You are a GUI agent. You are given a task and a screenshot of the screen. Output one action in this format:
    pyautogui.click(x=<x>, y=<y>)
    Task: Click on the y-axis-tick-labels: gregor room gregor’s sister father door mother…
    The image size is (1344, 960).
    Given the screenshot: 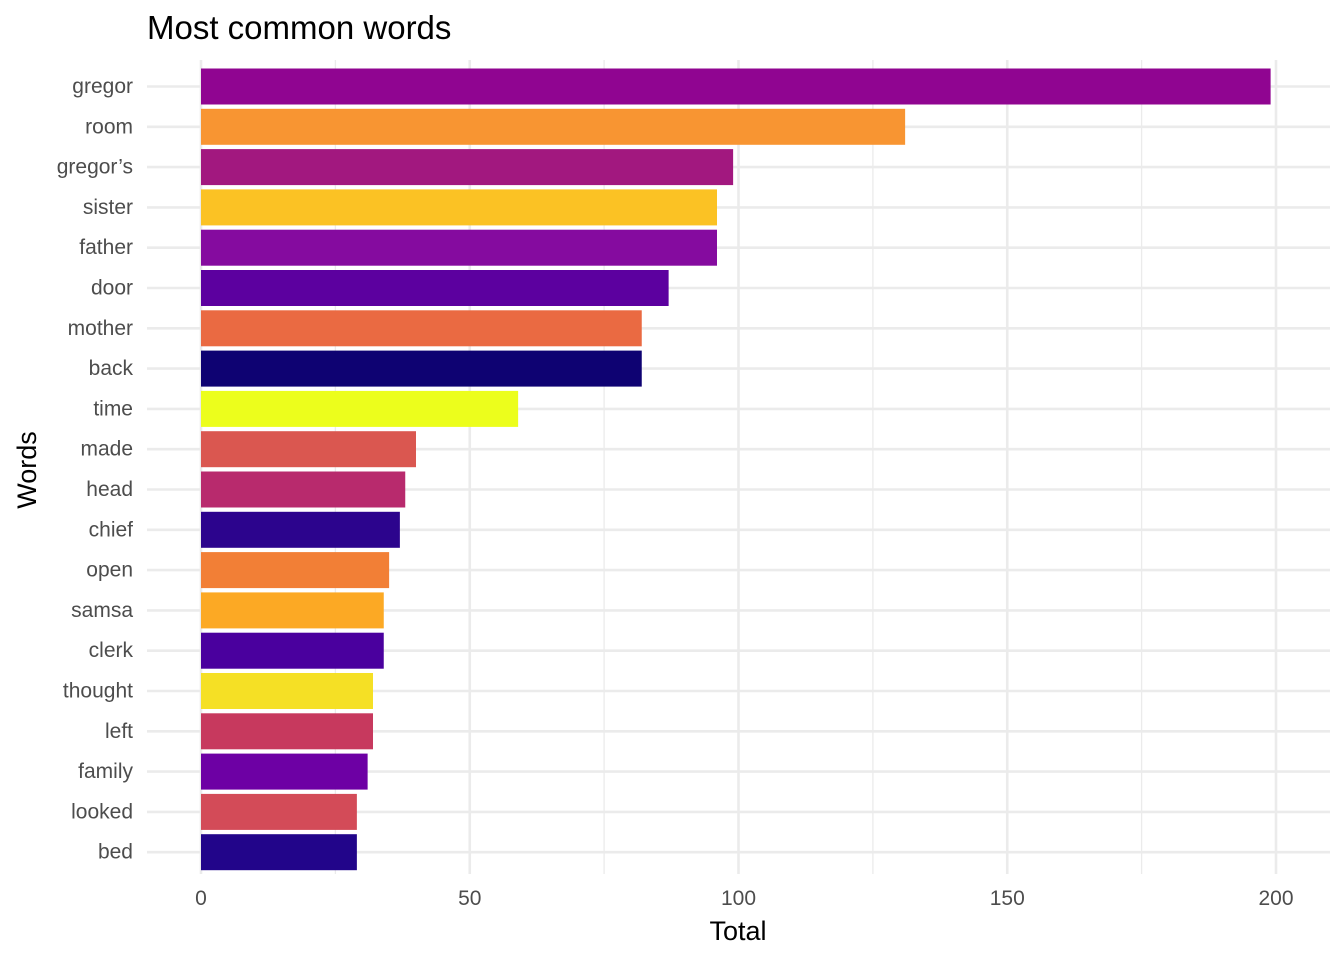 What is the action you would take?
    pyautogui.click(x=95, y=469)
    